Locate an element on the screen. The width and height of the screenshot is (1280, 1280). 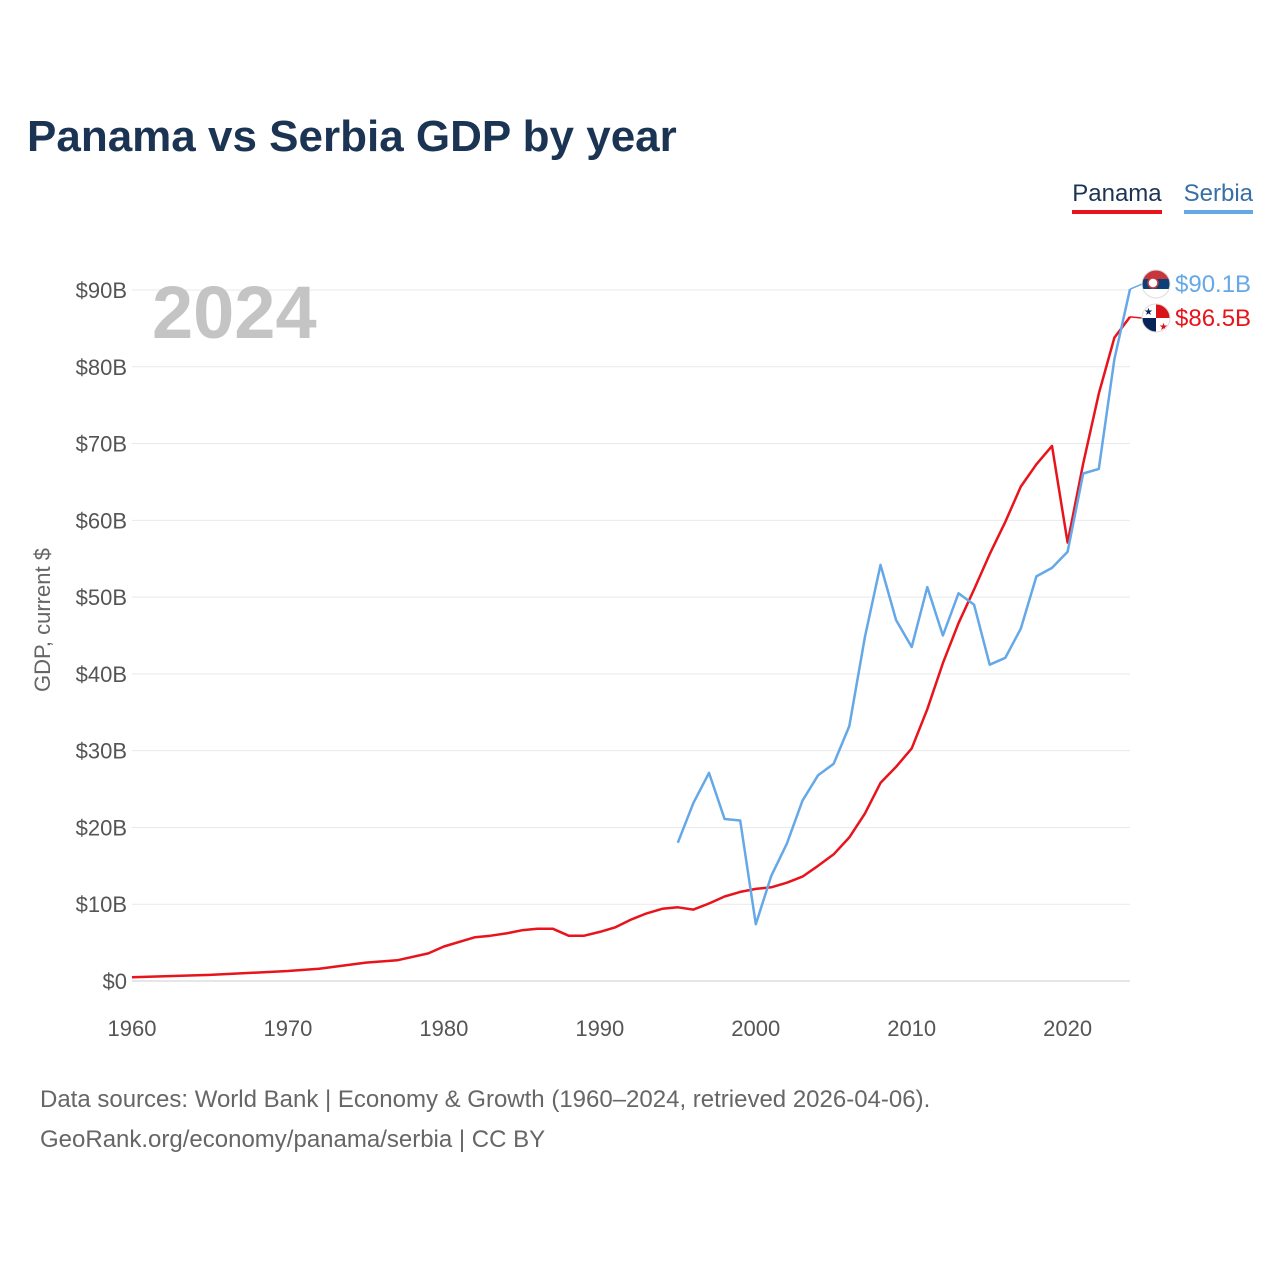
y-axis-label: GDP, current $ is located at coordinates (42, 620).